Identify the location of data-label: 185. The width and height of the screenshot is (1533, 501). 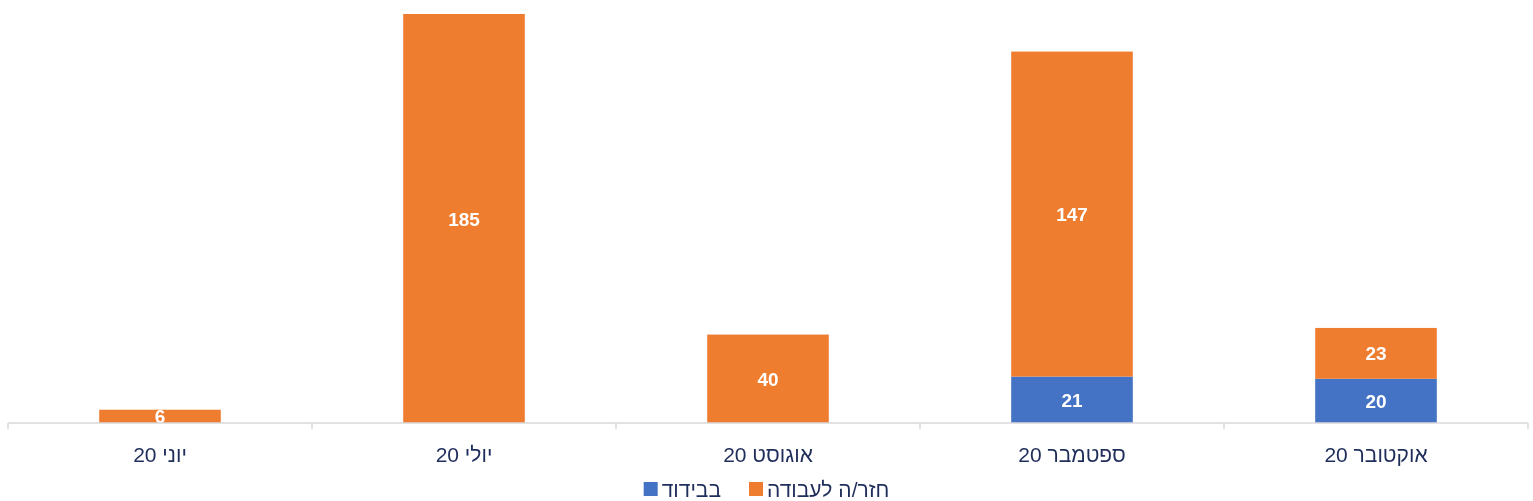
(464, 219).